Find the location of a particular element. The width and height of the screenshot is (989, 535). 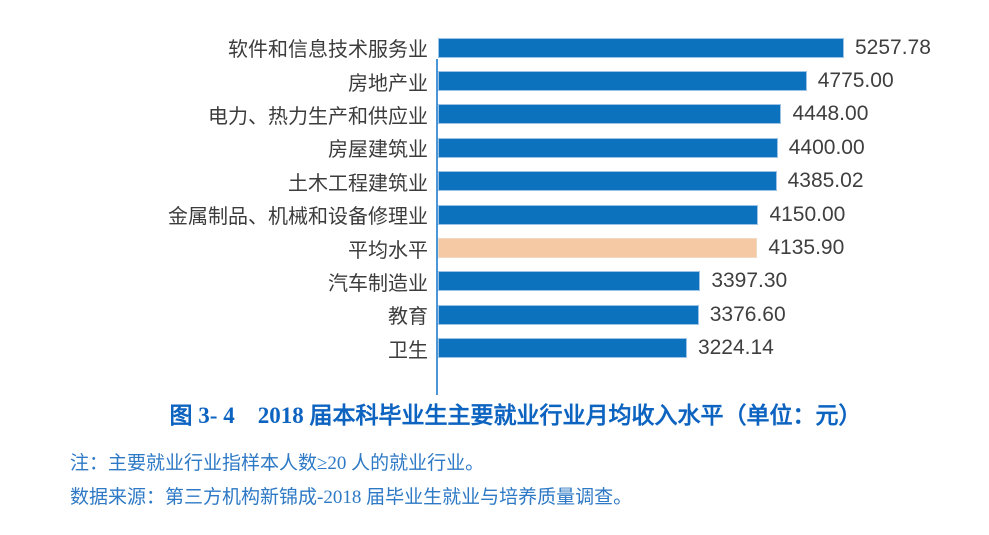

bar-track: 4400.00 is located at coordinates (651, 147).